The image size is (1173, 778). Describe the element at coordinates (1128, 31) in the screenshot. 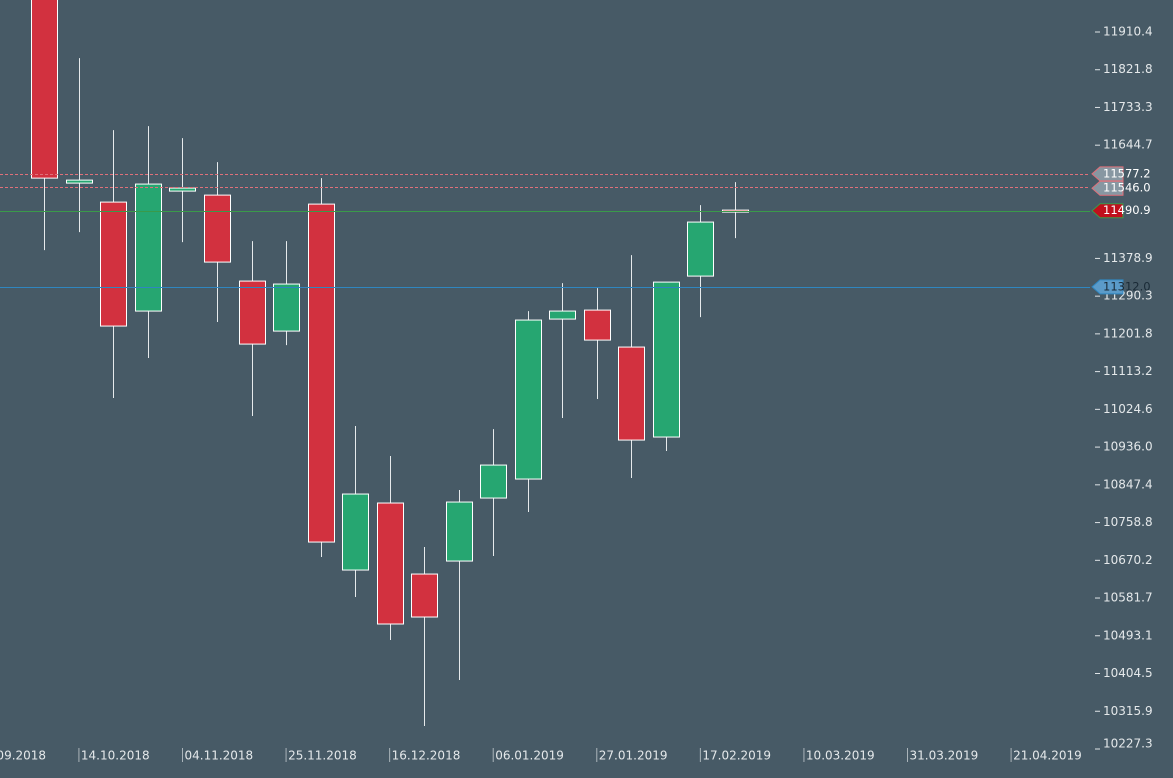

I see `y-tick-label: 11910.4` at that location.